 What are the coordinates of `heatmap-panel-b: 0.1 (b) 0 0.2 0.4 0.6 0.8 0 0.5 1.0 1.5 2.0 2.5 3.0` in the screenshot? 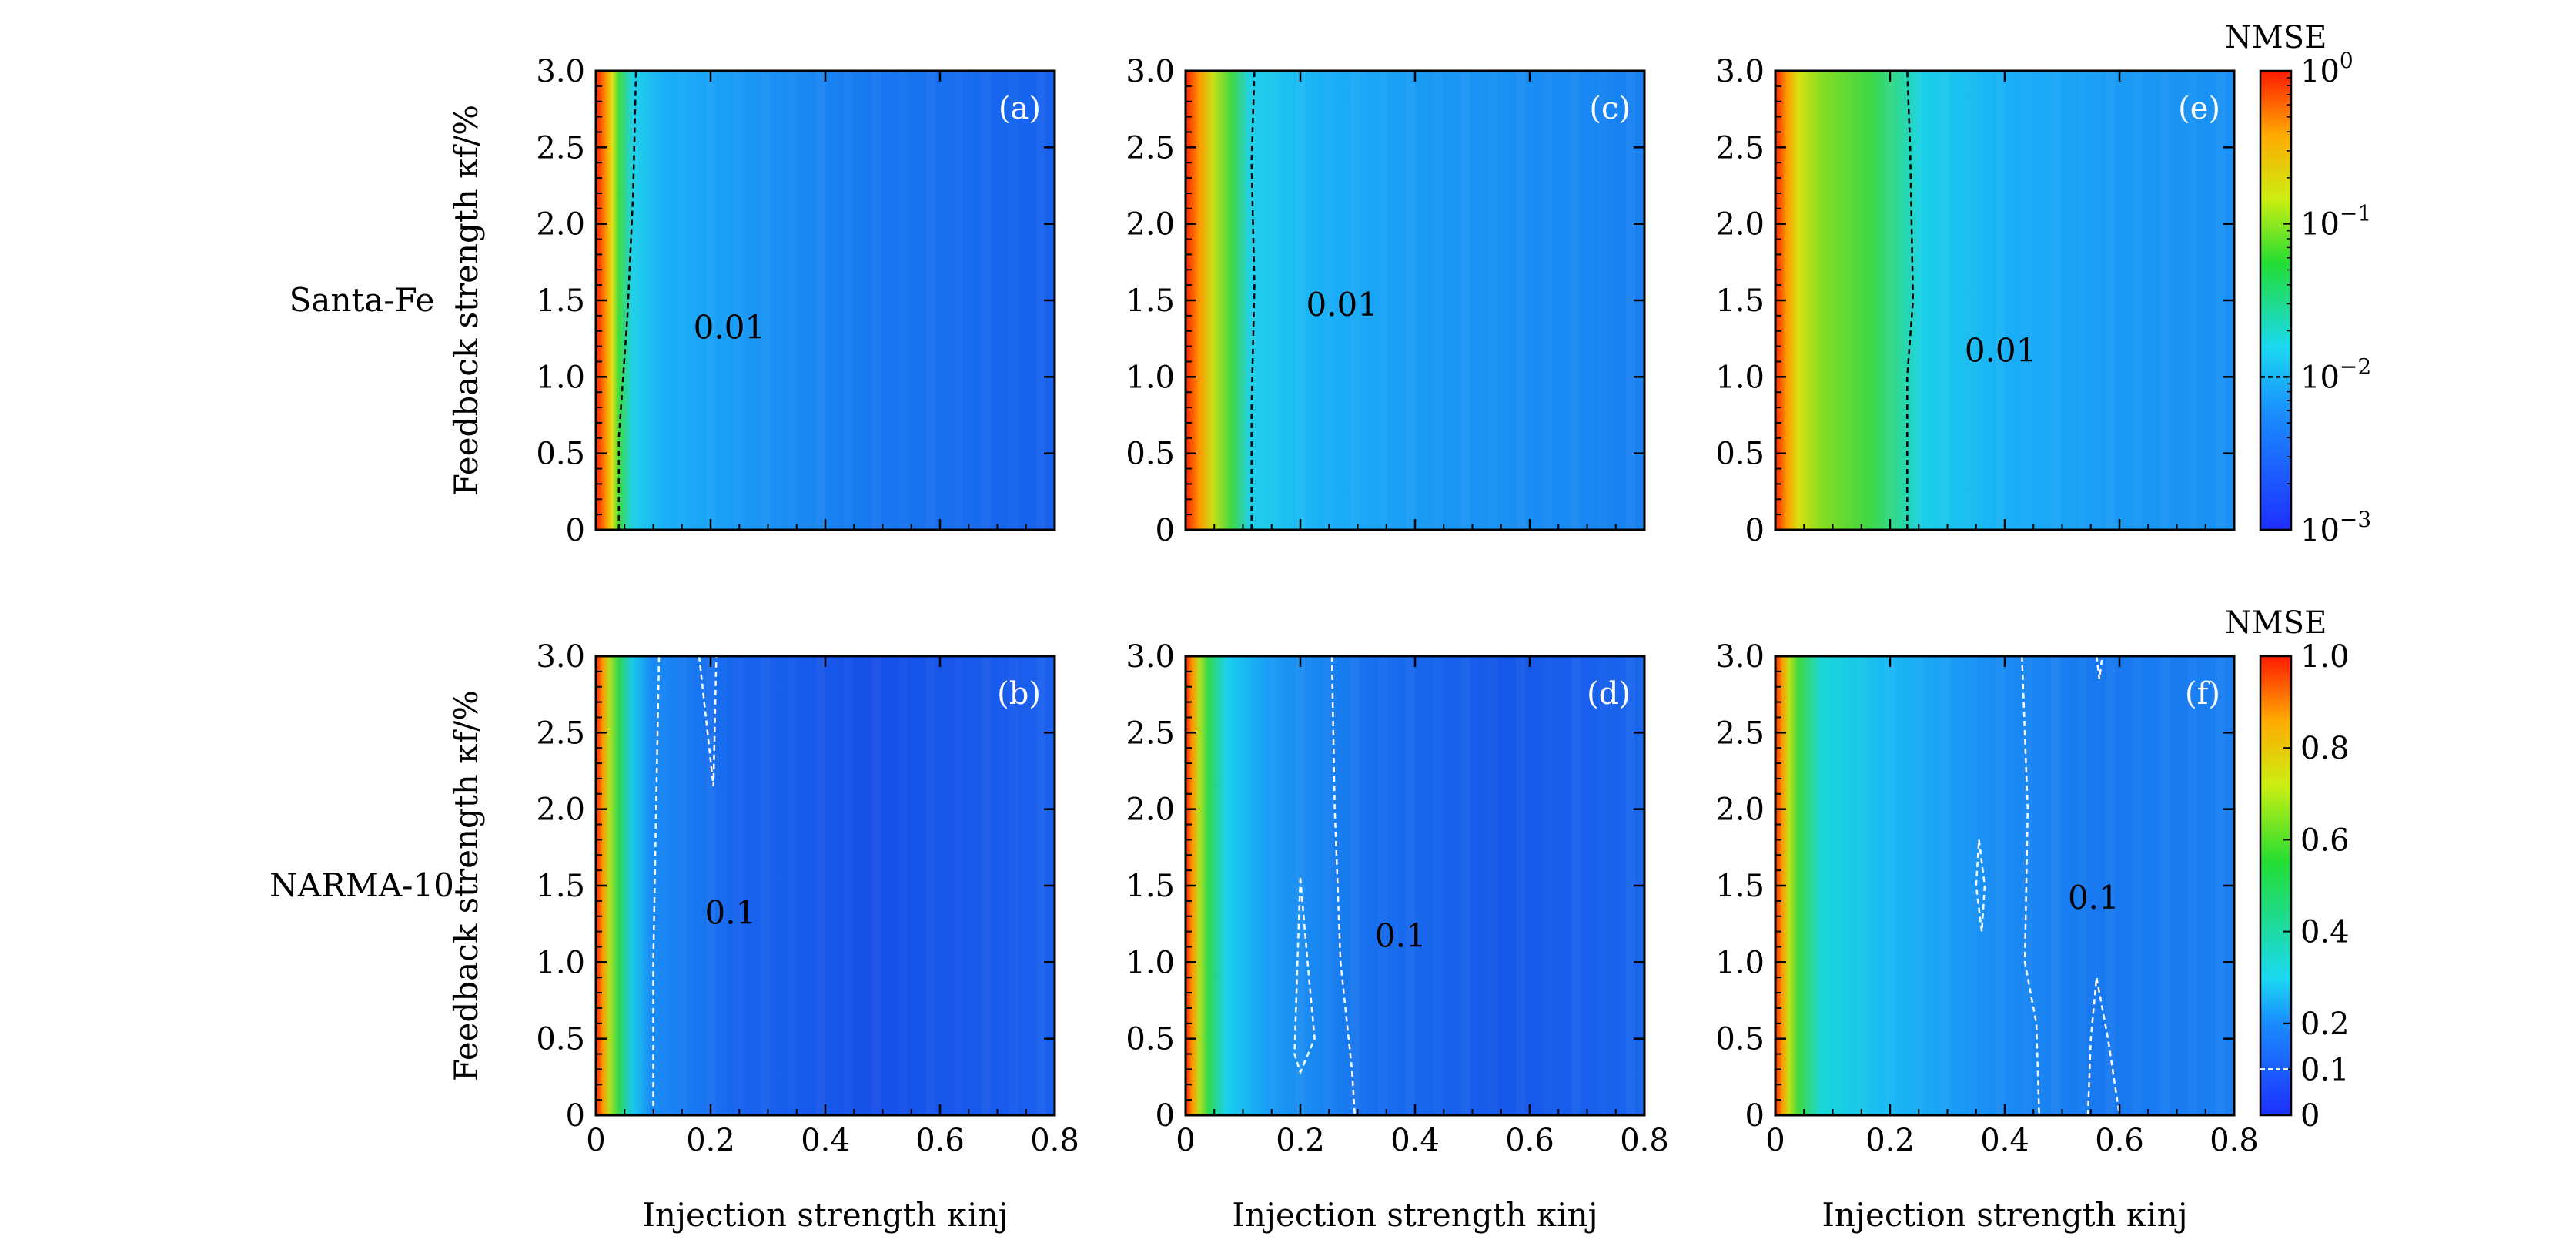 It's located at (808, 898).